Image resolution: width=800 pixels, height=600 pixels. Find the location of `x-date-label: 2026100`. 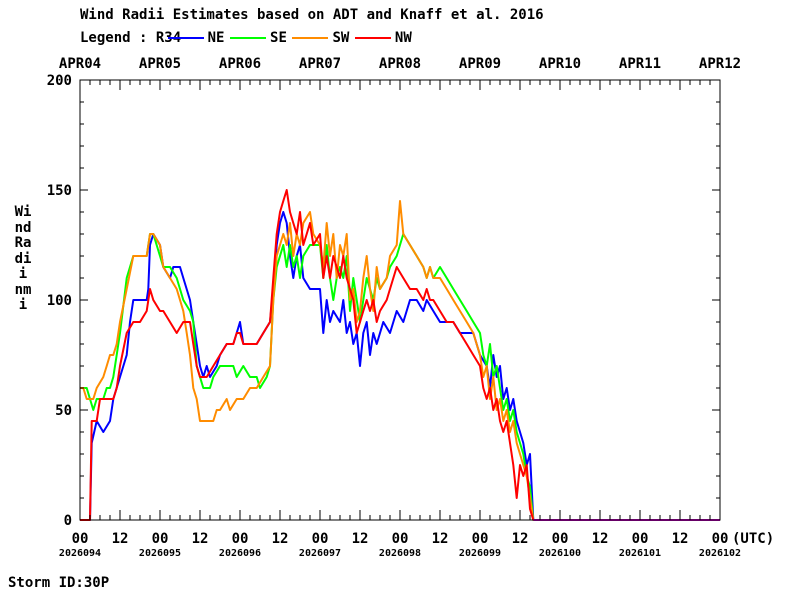

x-date-label: 2026100 is located at coordinates (560, 553).